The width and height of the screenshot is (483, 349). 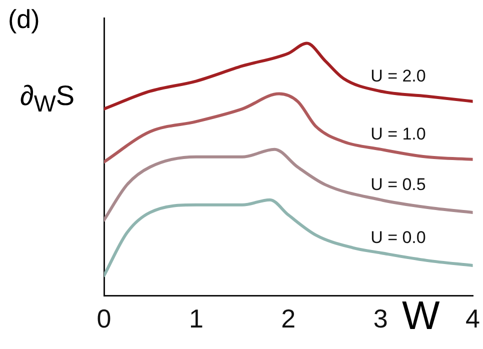 What do you see at coordinates (421, 316) in the screenshot?
I see `x-axis-title: W` at bounding box center [421, 316].